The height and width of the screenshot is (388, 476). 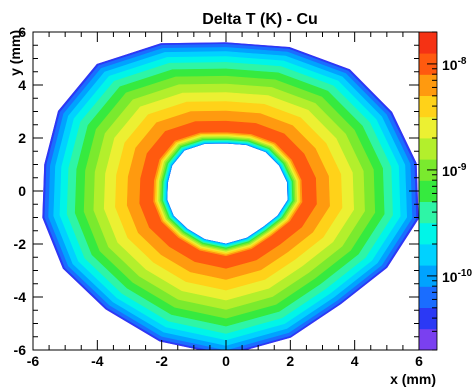 I want to click on x-tick-label: 2, so click(x=290, y=361).